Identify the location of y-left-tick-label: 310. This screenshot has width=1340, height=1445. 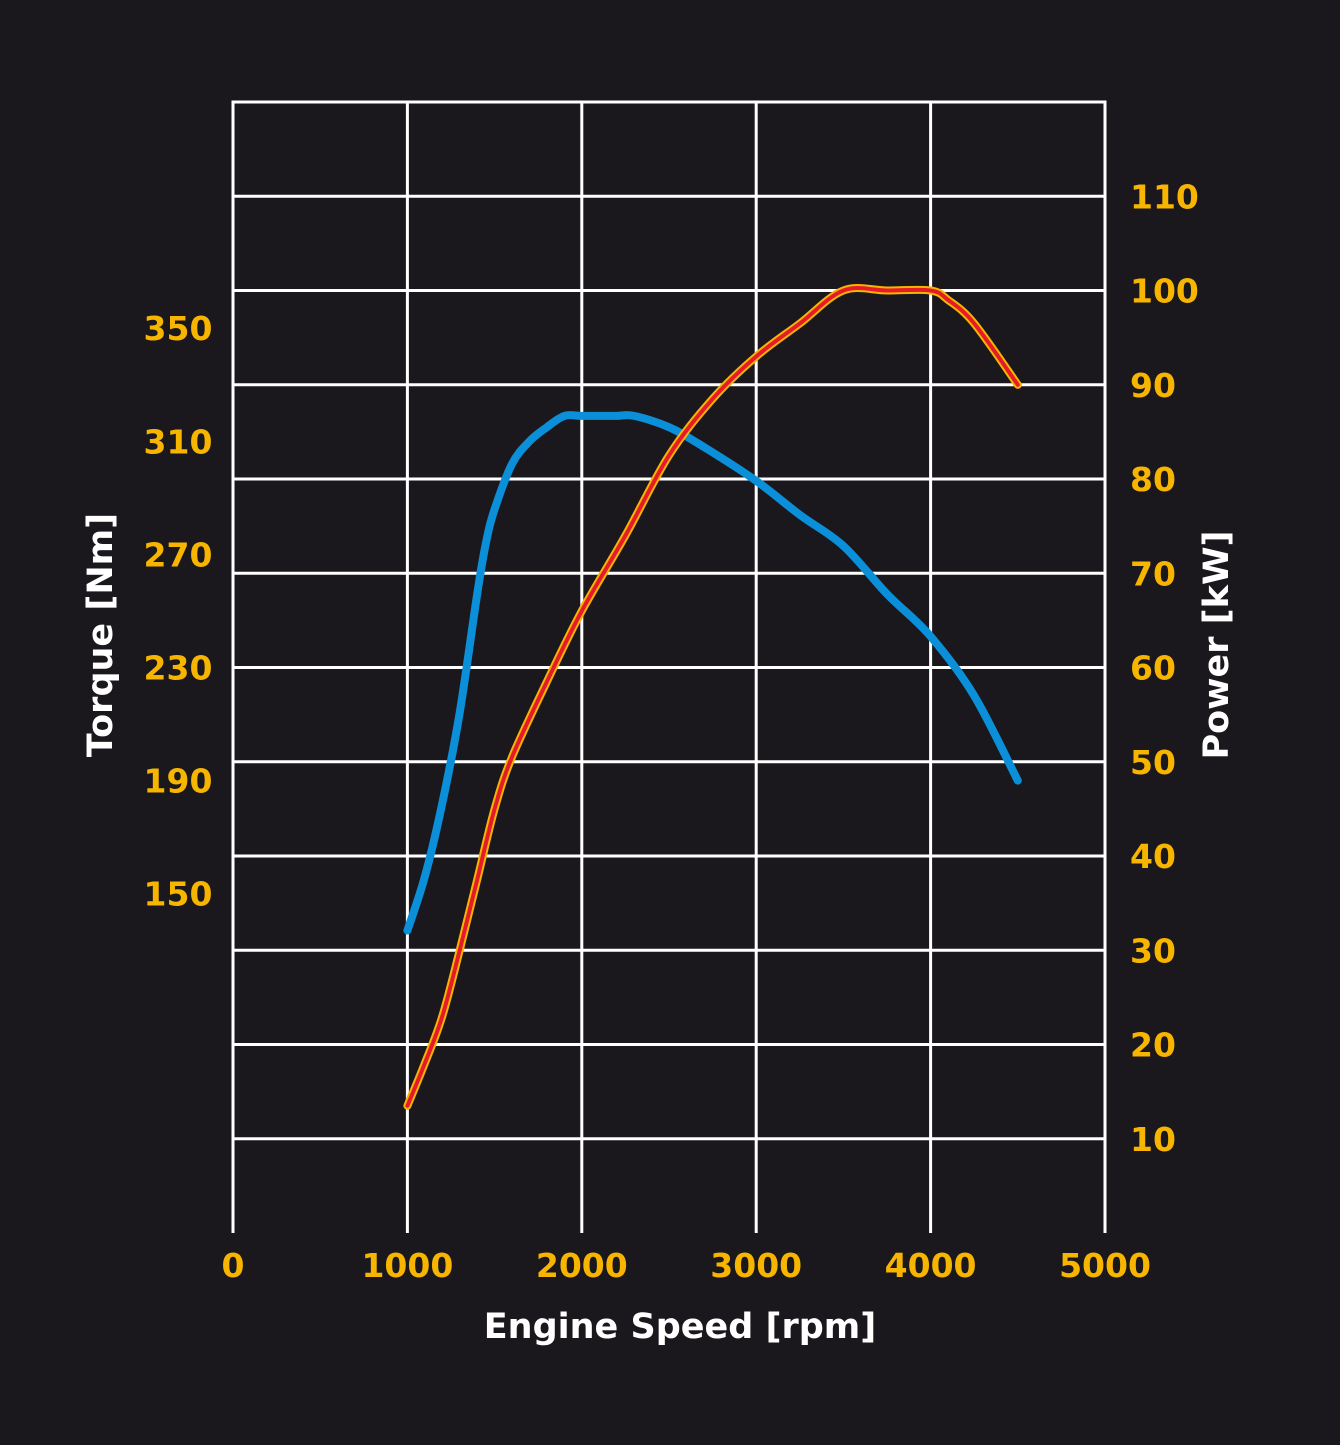
(178, 441).